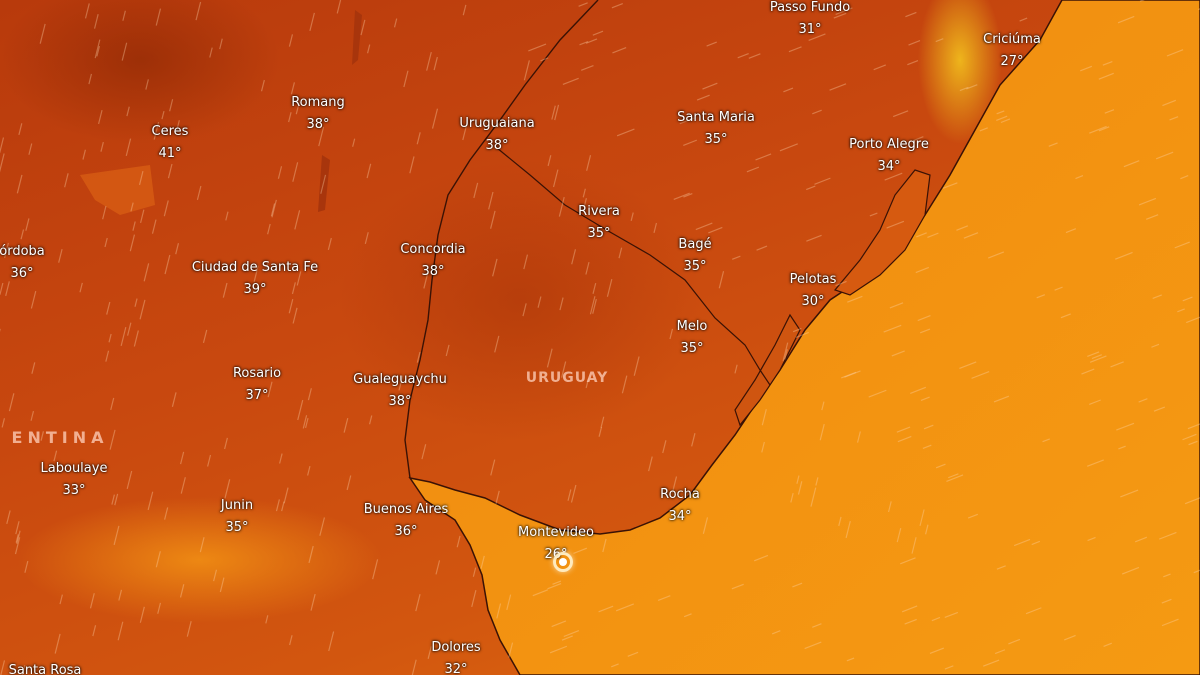  What do you see at coordinates (406, 521) in the screenshot?
I see `city-label: Buenos Aires 36°` at bounding box center [406, 521].